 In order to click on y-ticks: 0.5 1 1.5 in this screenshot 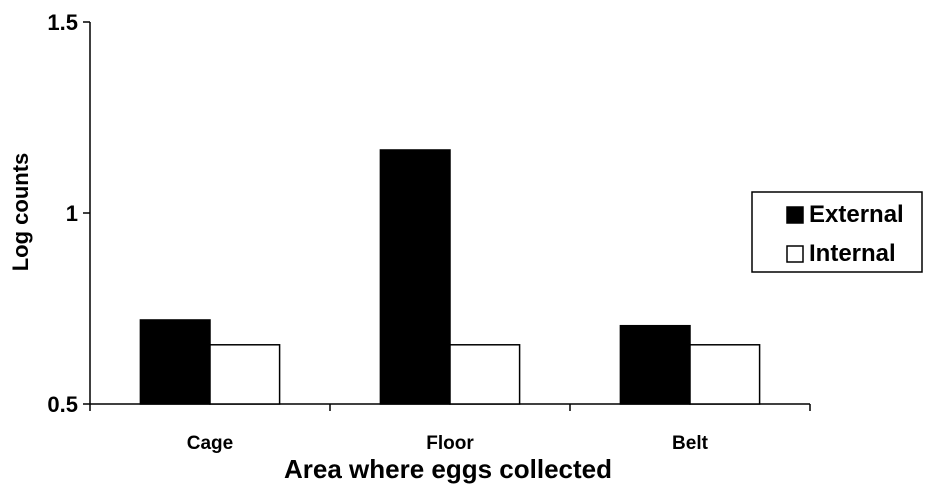, I will do `click(68, 213)`.